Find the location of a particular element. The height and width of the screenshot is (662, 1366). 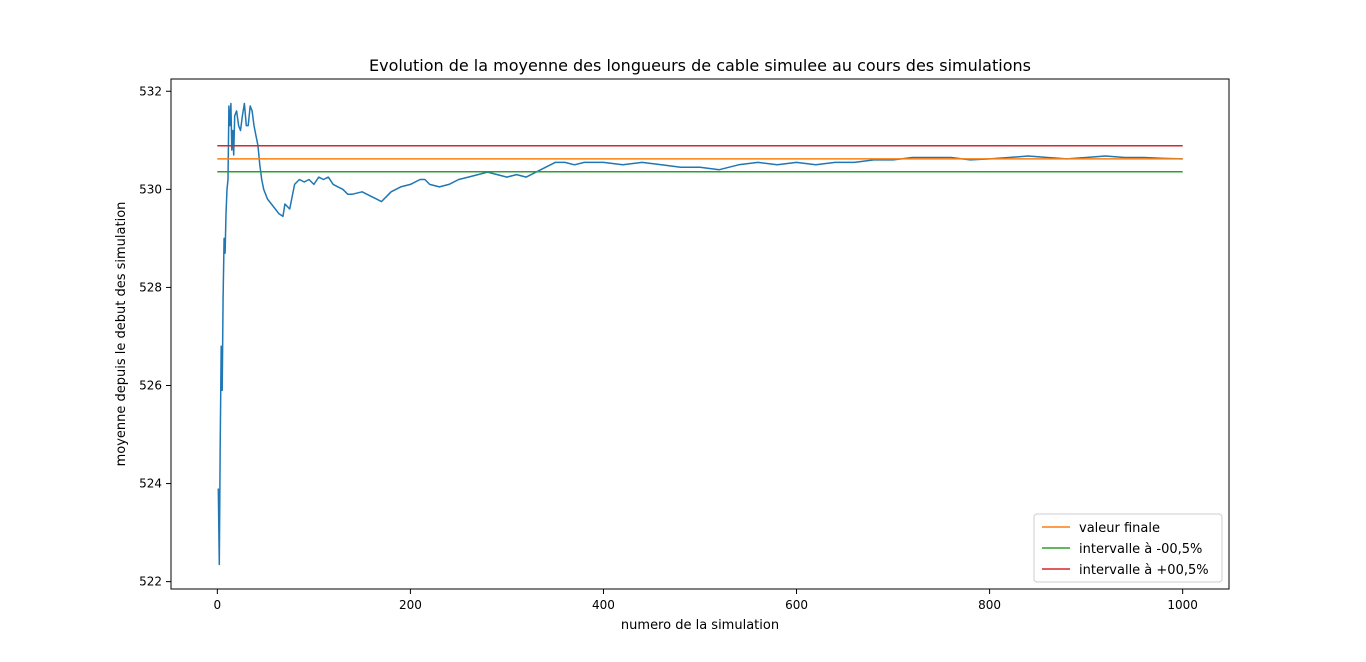

x-tick-label: 0 is located at coordinates (218, 605).